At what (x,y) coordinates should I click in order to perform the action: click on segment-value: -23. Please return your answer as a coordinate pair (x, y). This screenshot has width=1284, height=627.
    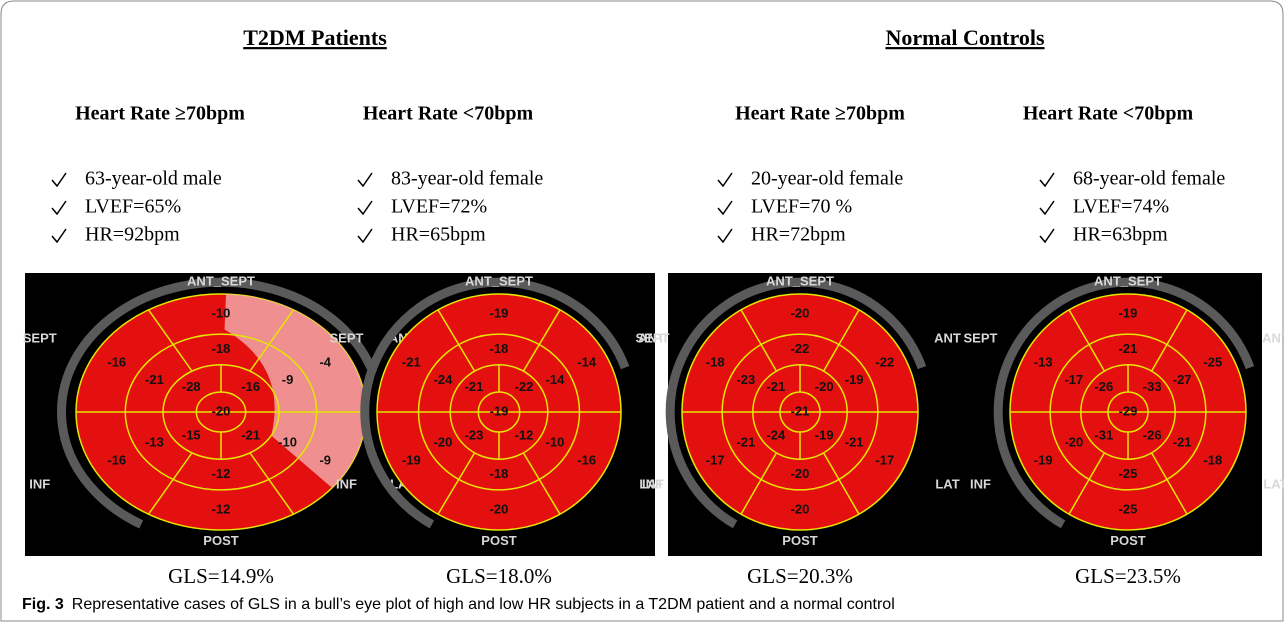
    Looking at the image, I should click on (474, 435).